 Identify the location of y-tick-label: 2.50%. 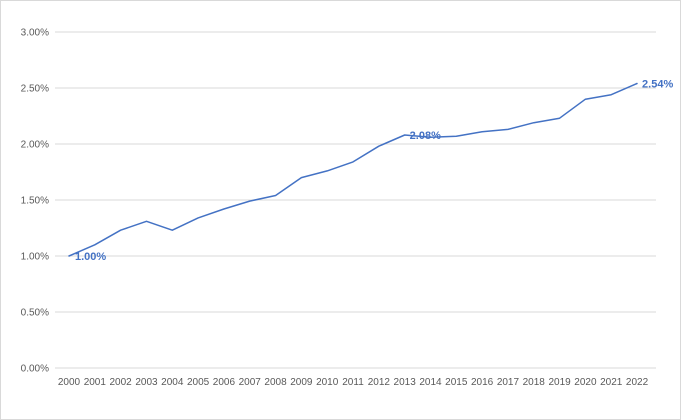
(35, 89).